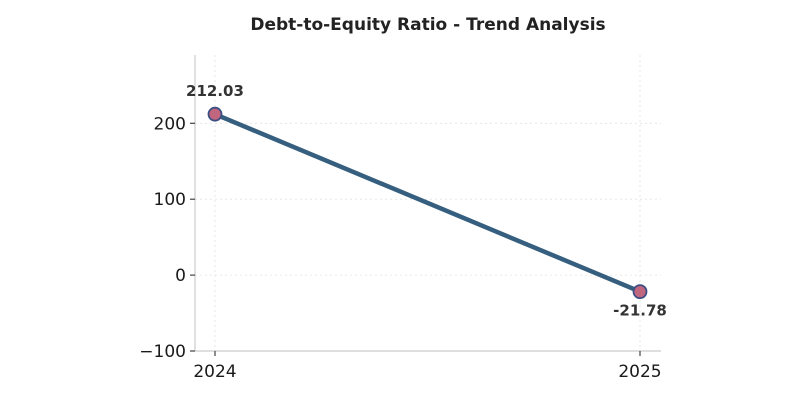 This screenshot has height=400, width=800. What do you see at coordinates (639, 372) in the screenshot?
I see `x-tick-label: 2025` at bounding box center [639, 372].